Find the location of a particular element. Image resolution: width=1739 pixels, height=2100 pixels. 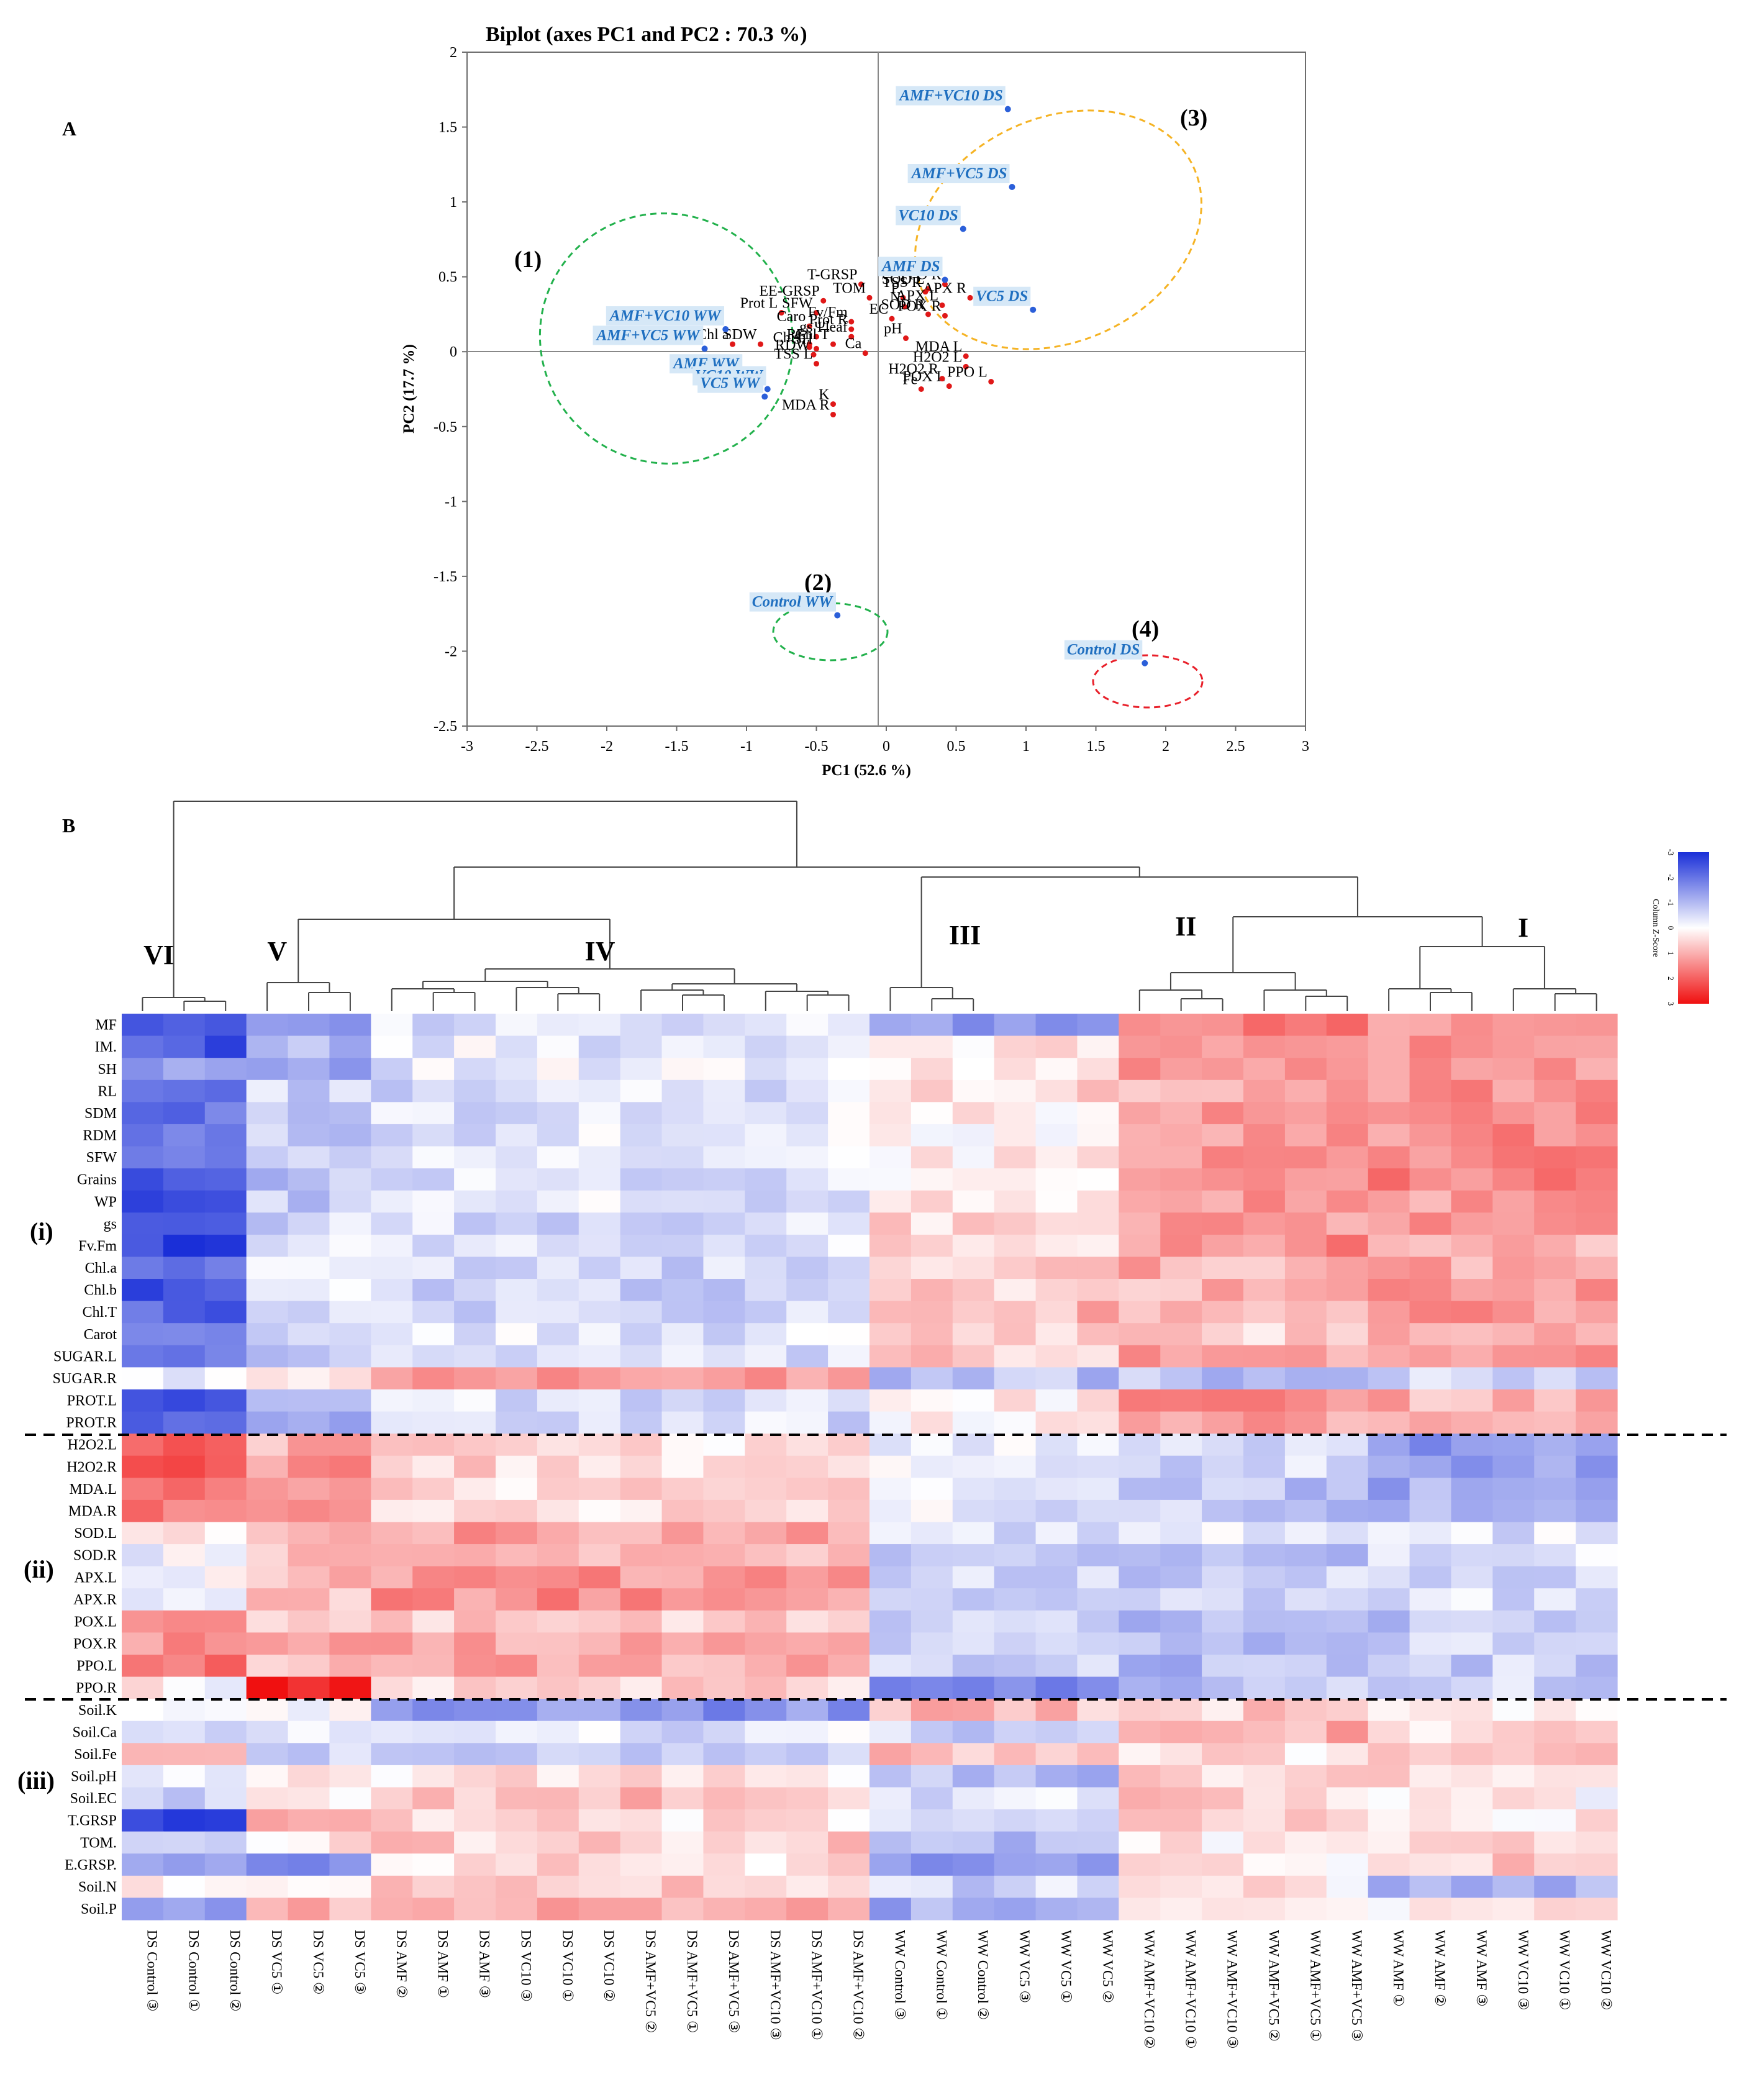

x-tick-label: 0.5 is located at coordinates (956, 747).